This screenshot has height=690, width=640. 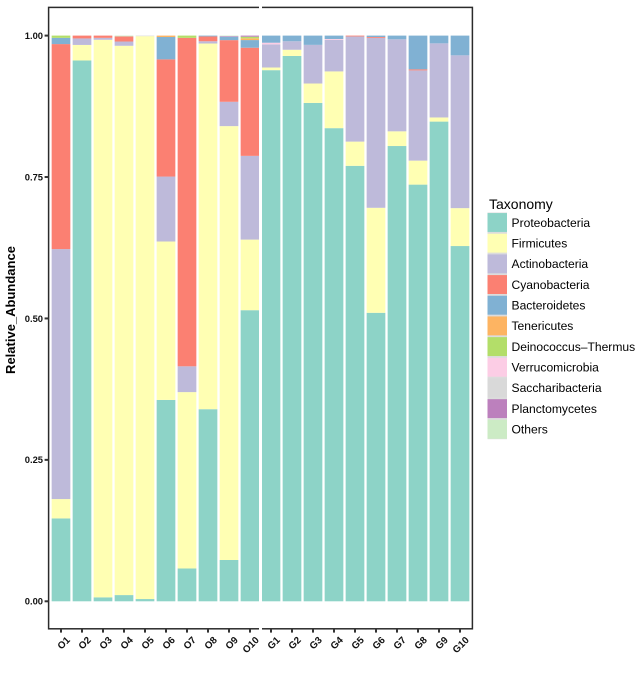 I want to click on svg-text: Saccharibacteria, so click(x=557, y=388).